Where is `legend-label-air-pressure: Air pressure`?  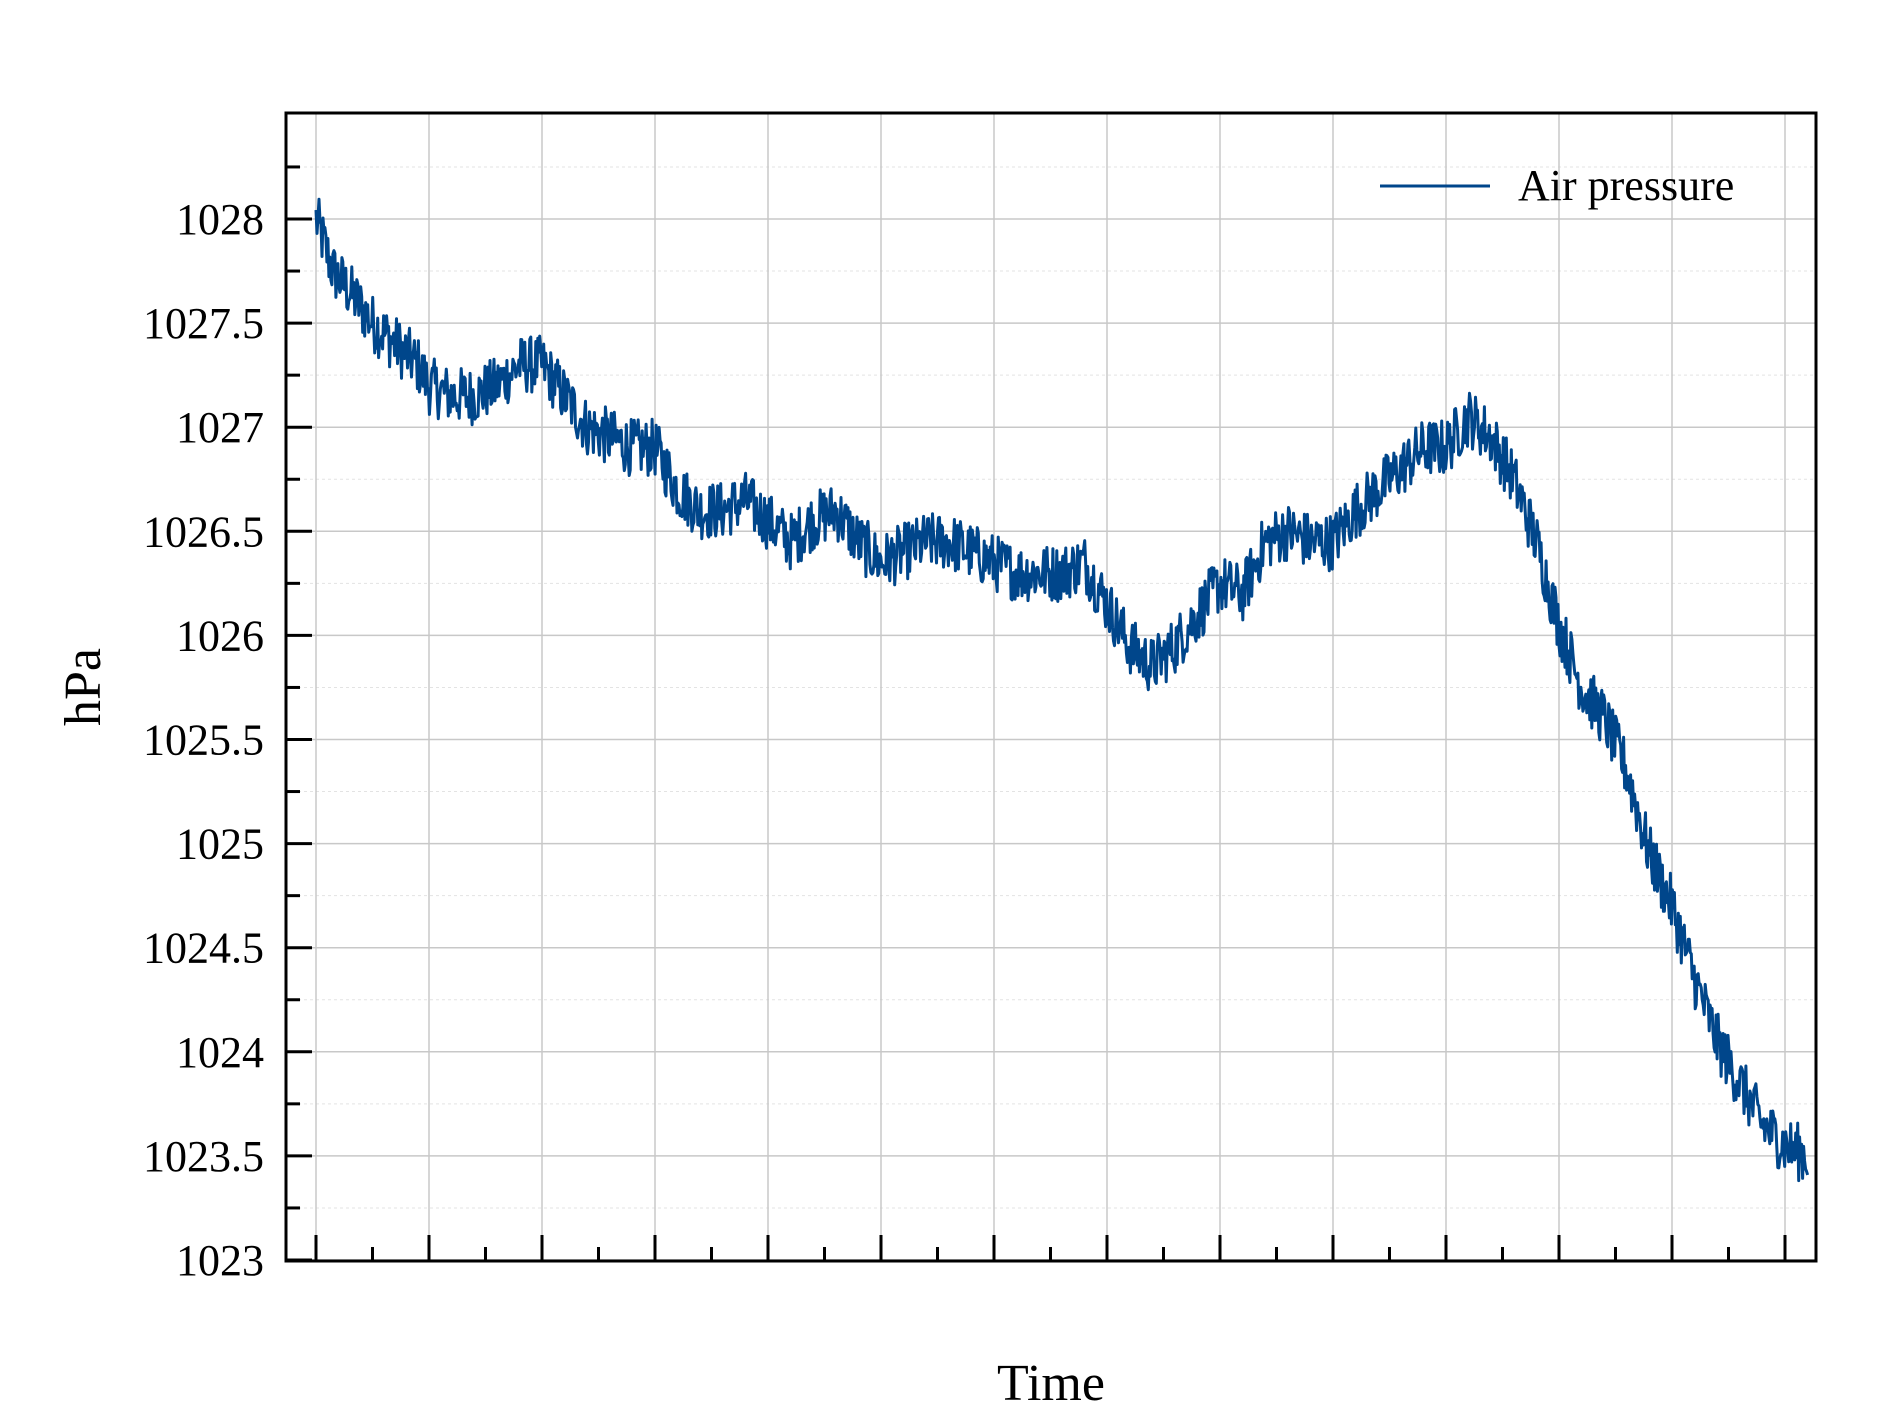 legend-label-air-pressure: Air pressure is located at coordinates (1626, 185).